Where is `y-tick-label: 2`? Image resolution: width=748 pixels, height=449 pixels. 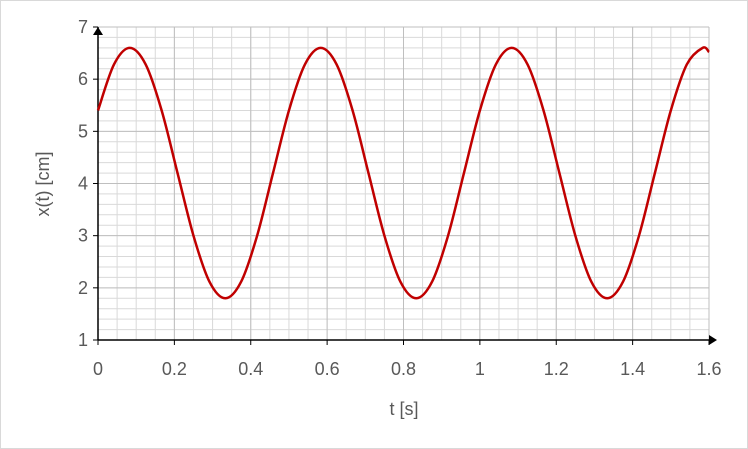
y-tick-label: 2 is located at coordinates (83, 288).